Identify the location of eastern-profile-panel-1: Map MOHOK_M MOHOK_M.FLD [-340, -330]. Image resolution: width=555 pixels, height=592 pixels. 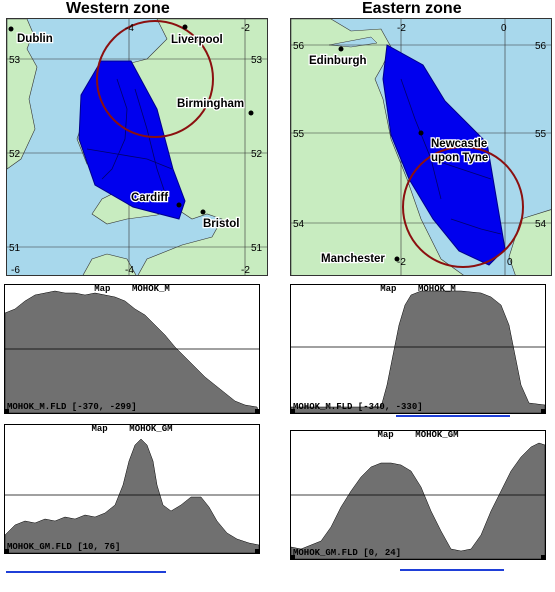
(418, 349).